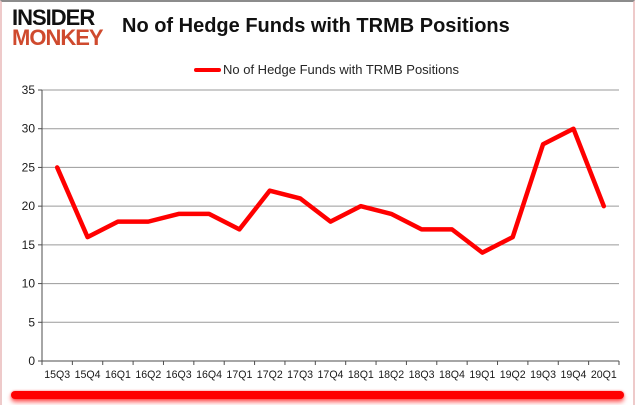  What do you see at coordinates (361, 375) in the screenshot?
I see `x-axis-label: 18Q1` at bounding box center [361, 375].